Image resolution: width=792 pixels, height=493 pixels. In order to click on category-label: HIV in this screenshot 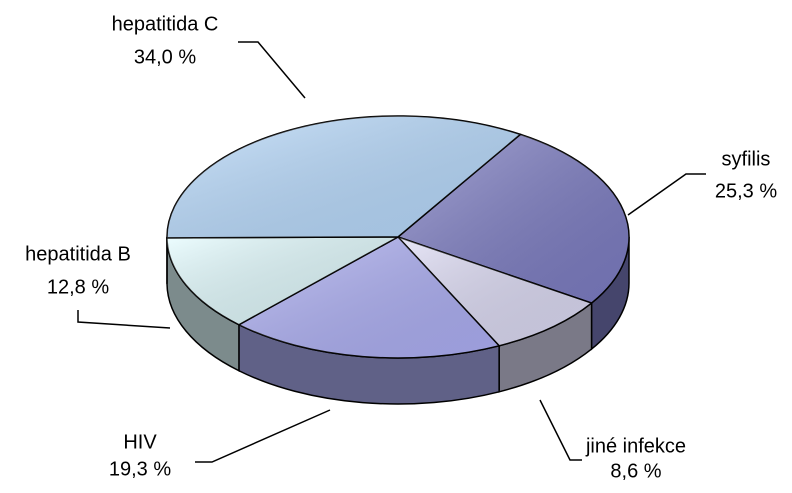, I will do `click(140, 442)`.